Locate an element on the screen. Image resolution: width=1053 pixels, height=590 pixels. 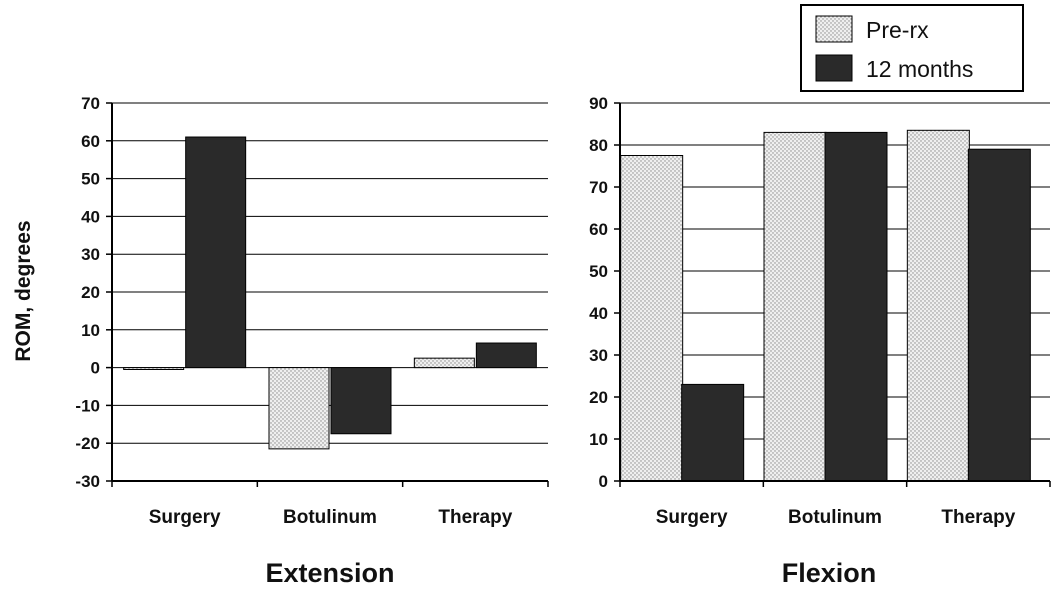
extension-category-label: Therapy is located at coordinates (475, 517).